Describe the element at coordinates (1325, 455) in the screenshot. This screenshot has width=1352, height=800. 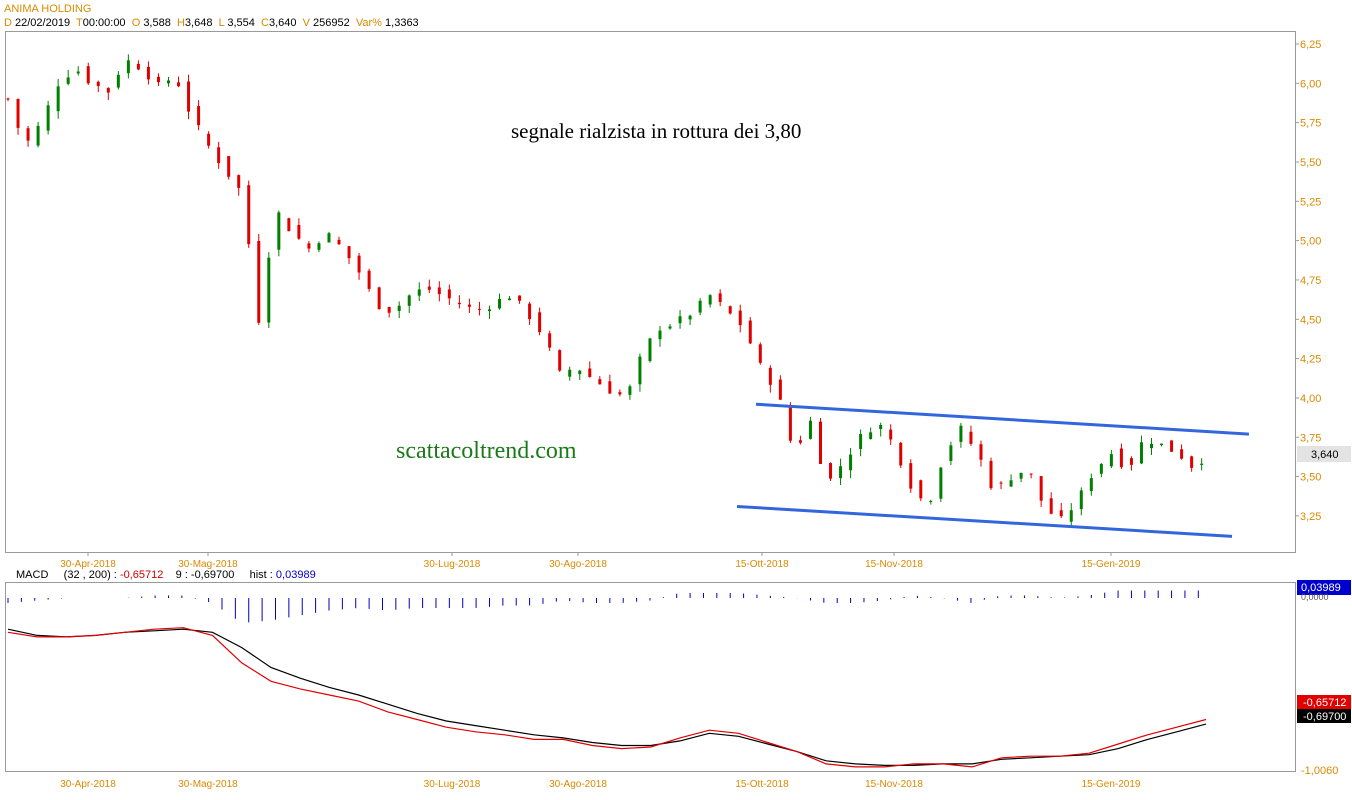
I see `last-price-text: 3,640` at that location.